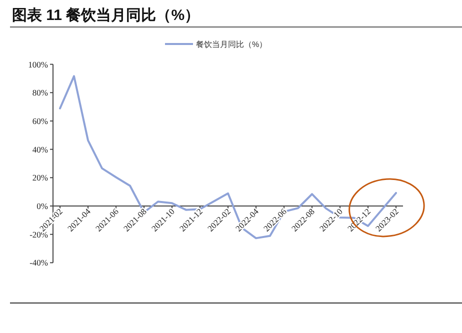 This screenshot has height=333, width=462. I want to click on y-tick-label: -40%, so click(39, 263).